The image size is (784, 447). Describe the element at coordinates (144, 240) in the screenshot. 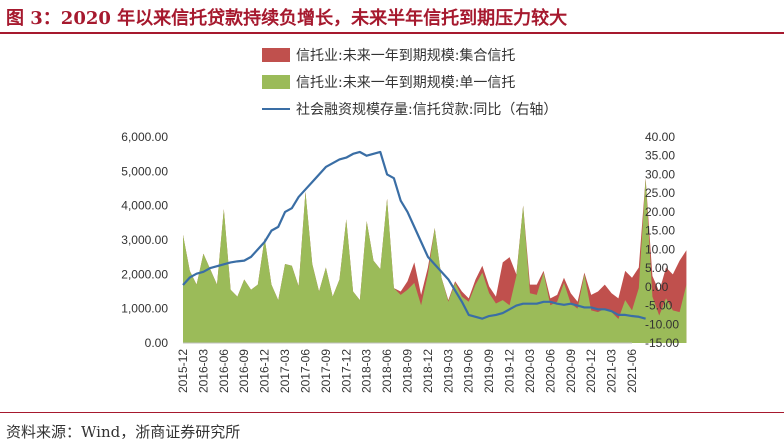

I see `left-axis-tick-label: 3,000.00` at that location.